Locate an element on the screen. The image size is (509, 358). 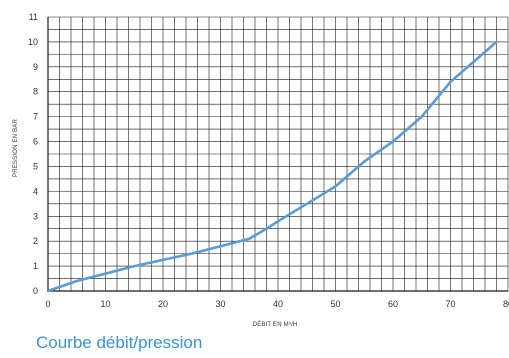
y-tick-label: 10 is located at coordinates (33, 42).